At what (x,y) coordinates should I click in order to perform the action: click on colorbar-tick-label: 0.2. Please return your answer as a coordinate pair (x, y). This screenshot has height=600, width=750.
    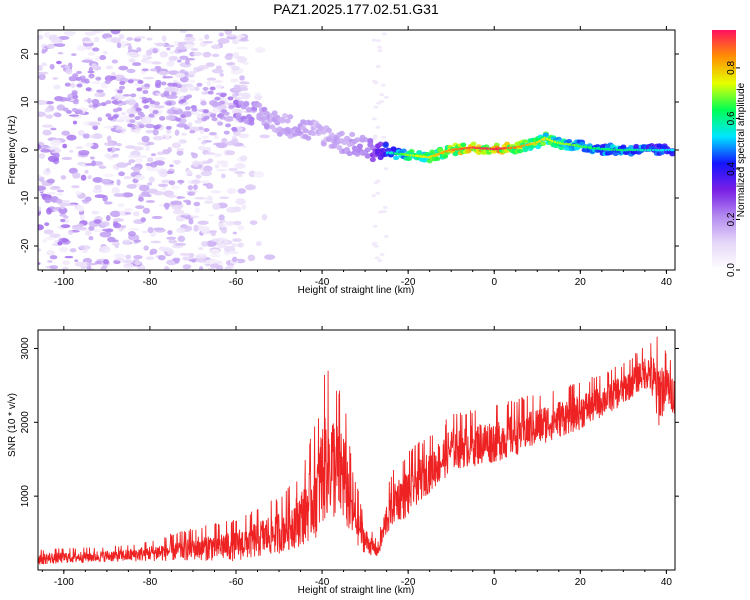
    Looking at the image, I should click on (731, 219).